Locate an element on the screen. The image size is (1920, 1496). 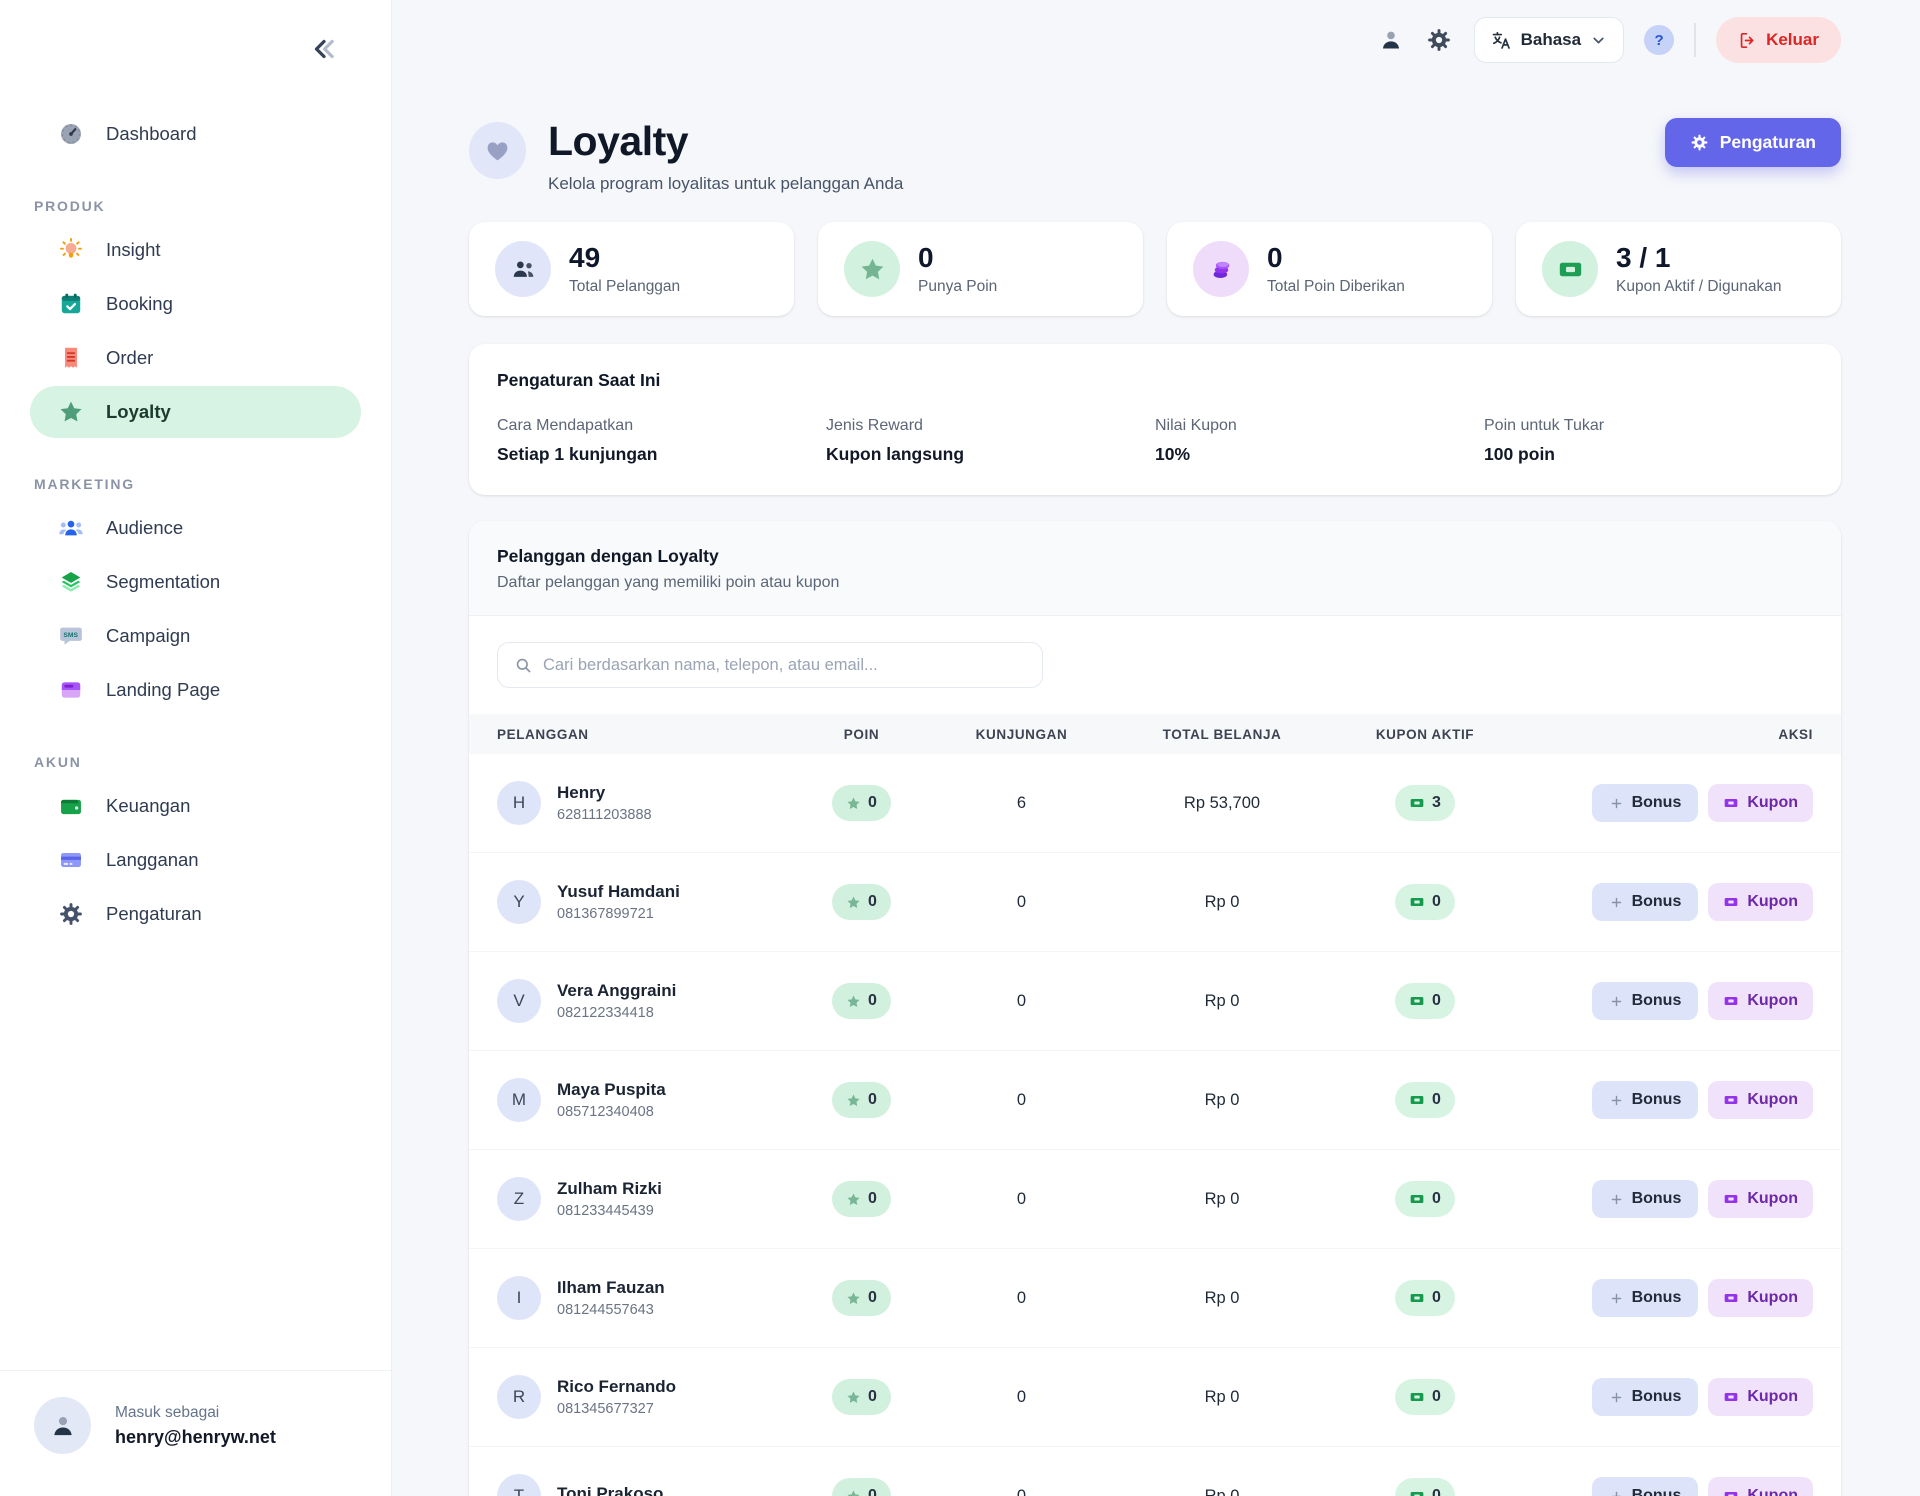
setting-label: Poin untuk Tukar is located at coordinates (1544, 425).